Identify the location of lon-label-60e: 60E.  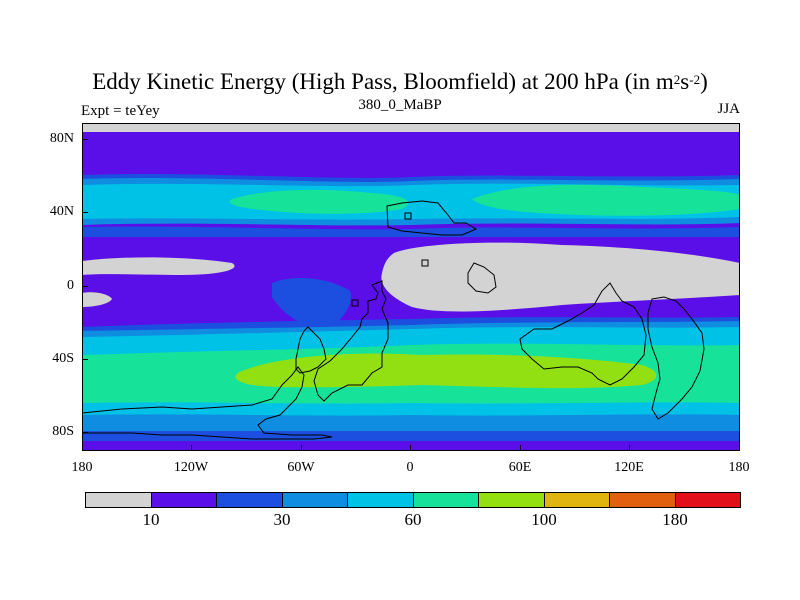
(520, 467).